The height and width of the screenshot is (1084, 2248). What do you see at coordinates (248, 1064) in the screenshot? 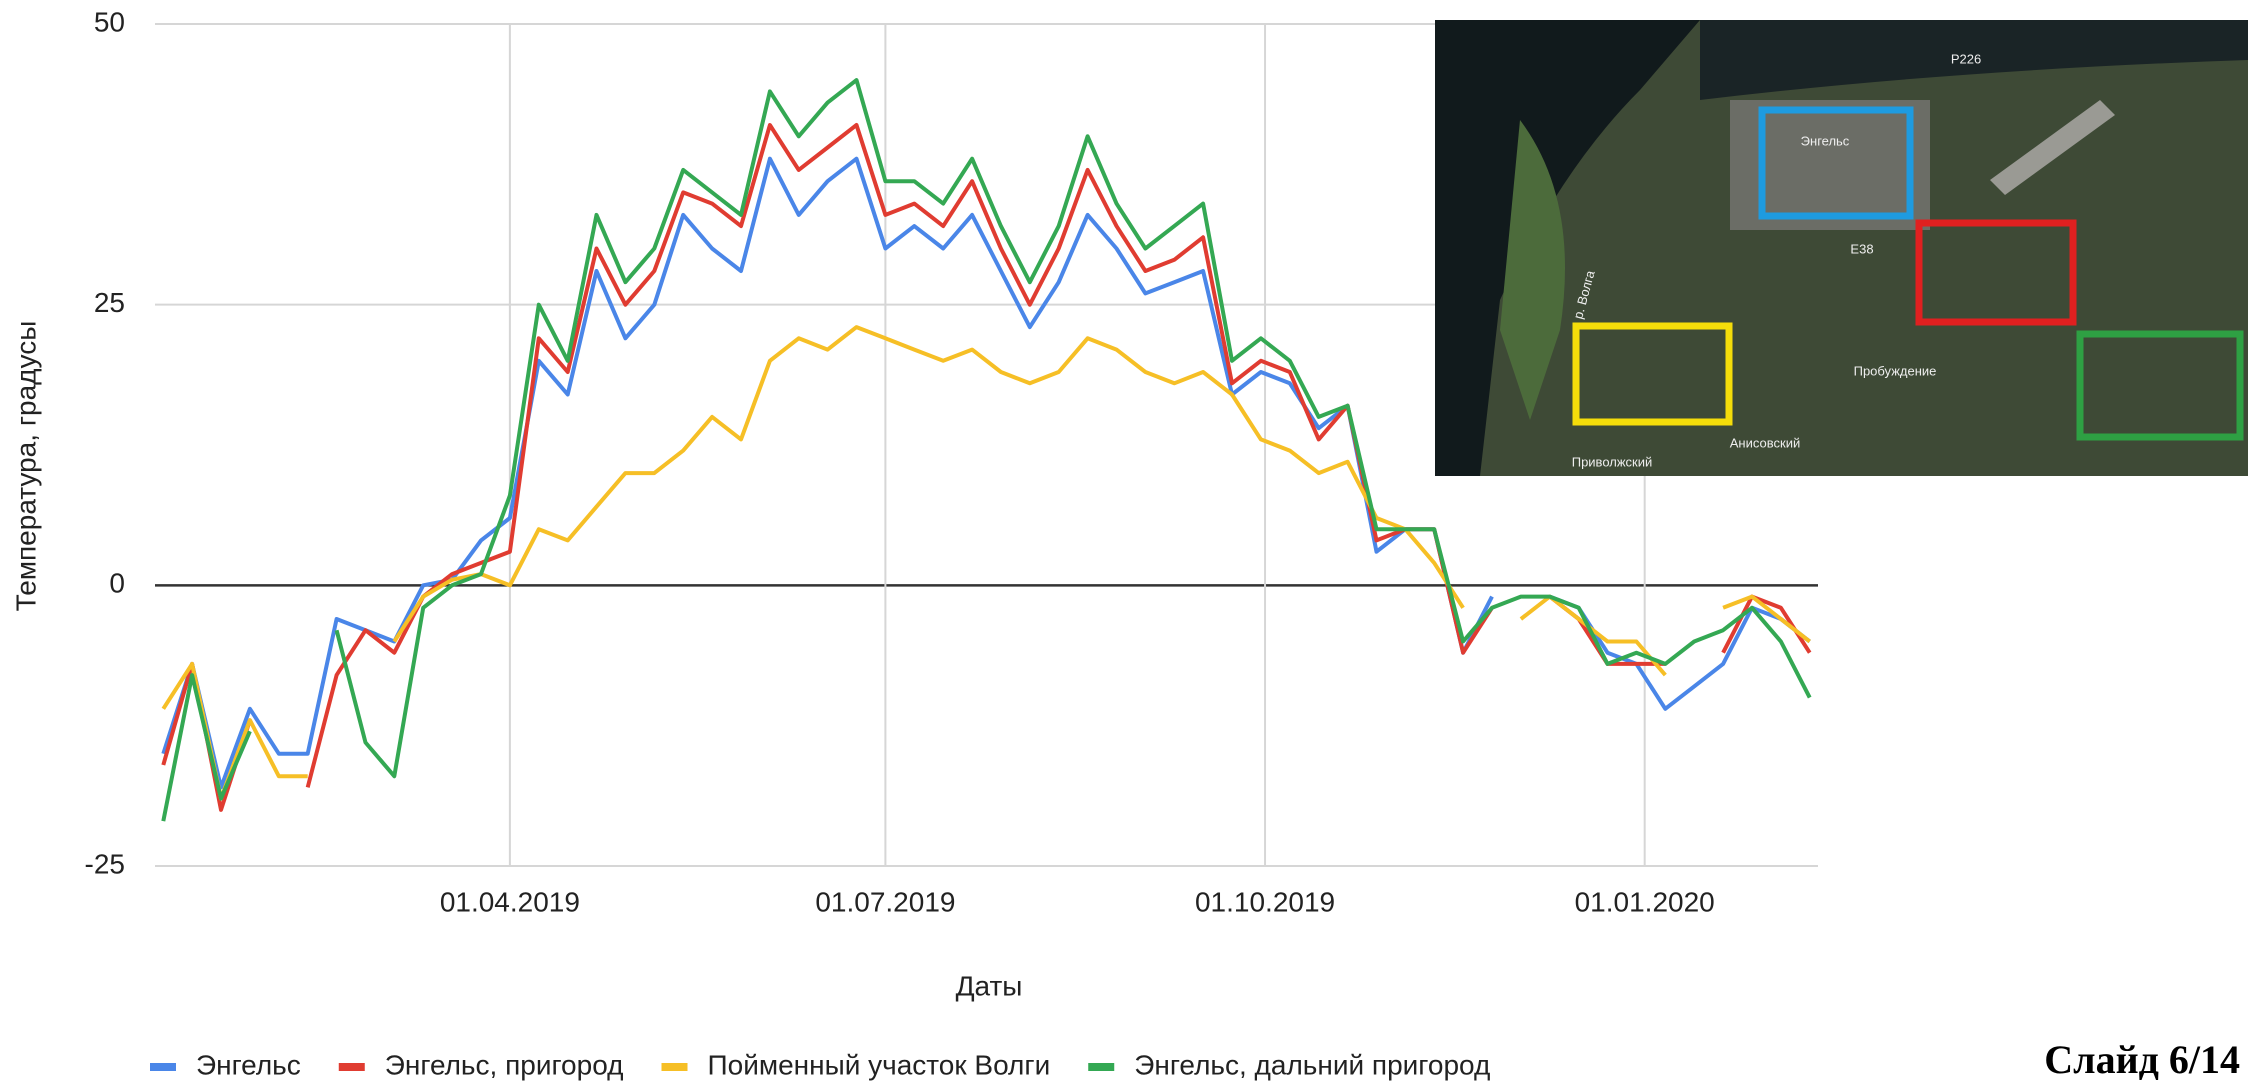
I see `legend-label: Энгельс` at bounding box center [248, 1064].